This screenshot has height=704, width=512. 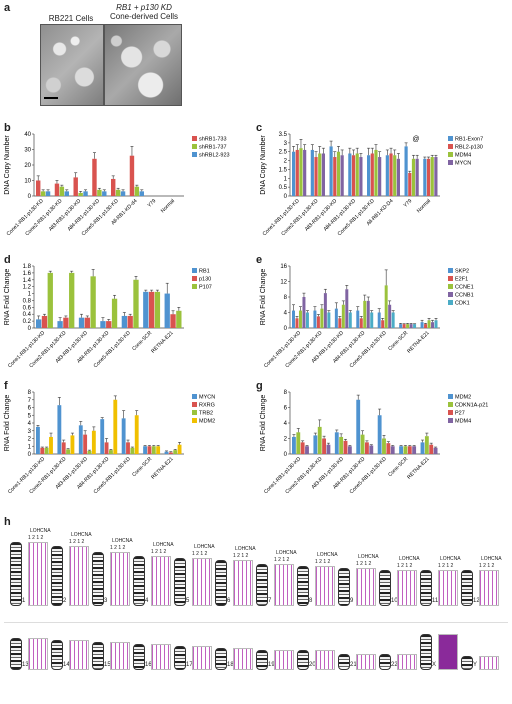 I want to click on y-tick-label: 40, so click(x=27, y=135).